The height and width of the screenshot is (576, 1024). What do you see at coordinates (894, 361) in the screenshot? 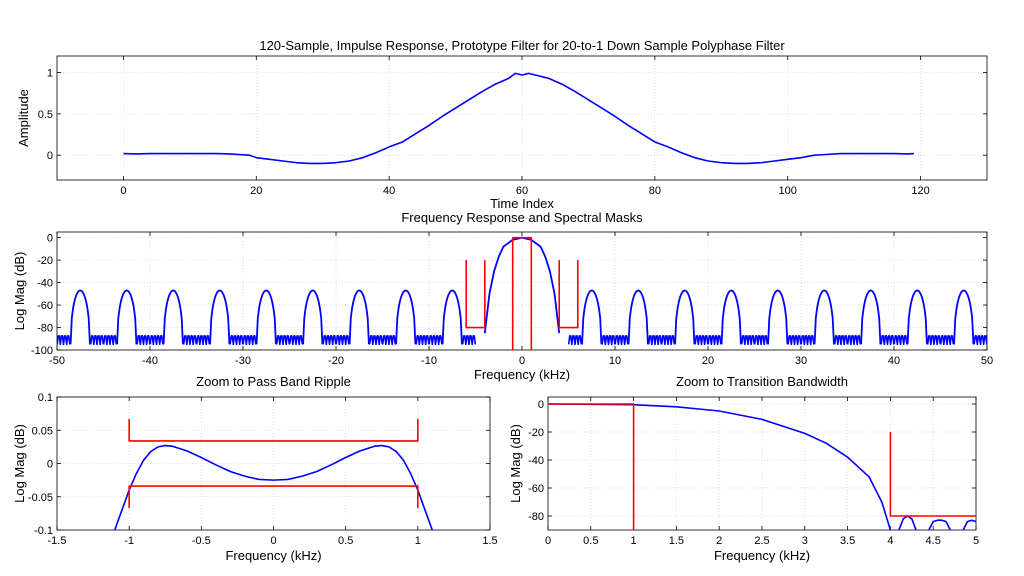
I see `spectrum-xtick-label-9: 40` at bounding box center [894, 361].